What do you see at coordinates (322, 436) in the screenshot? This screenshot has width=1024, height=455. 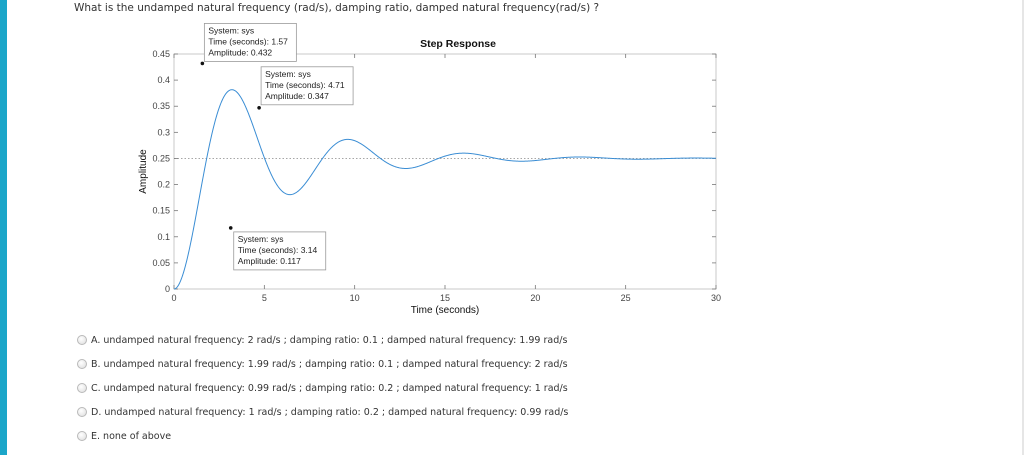 I see `option-e: E. none of above` at bounding box center [322, 436].